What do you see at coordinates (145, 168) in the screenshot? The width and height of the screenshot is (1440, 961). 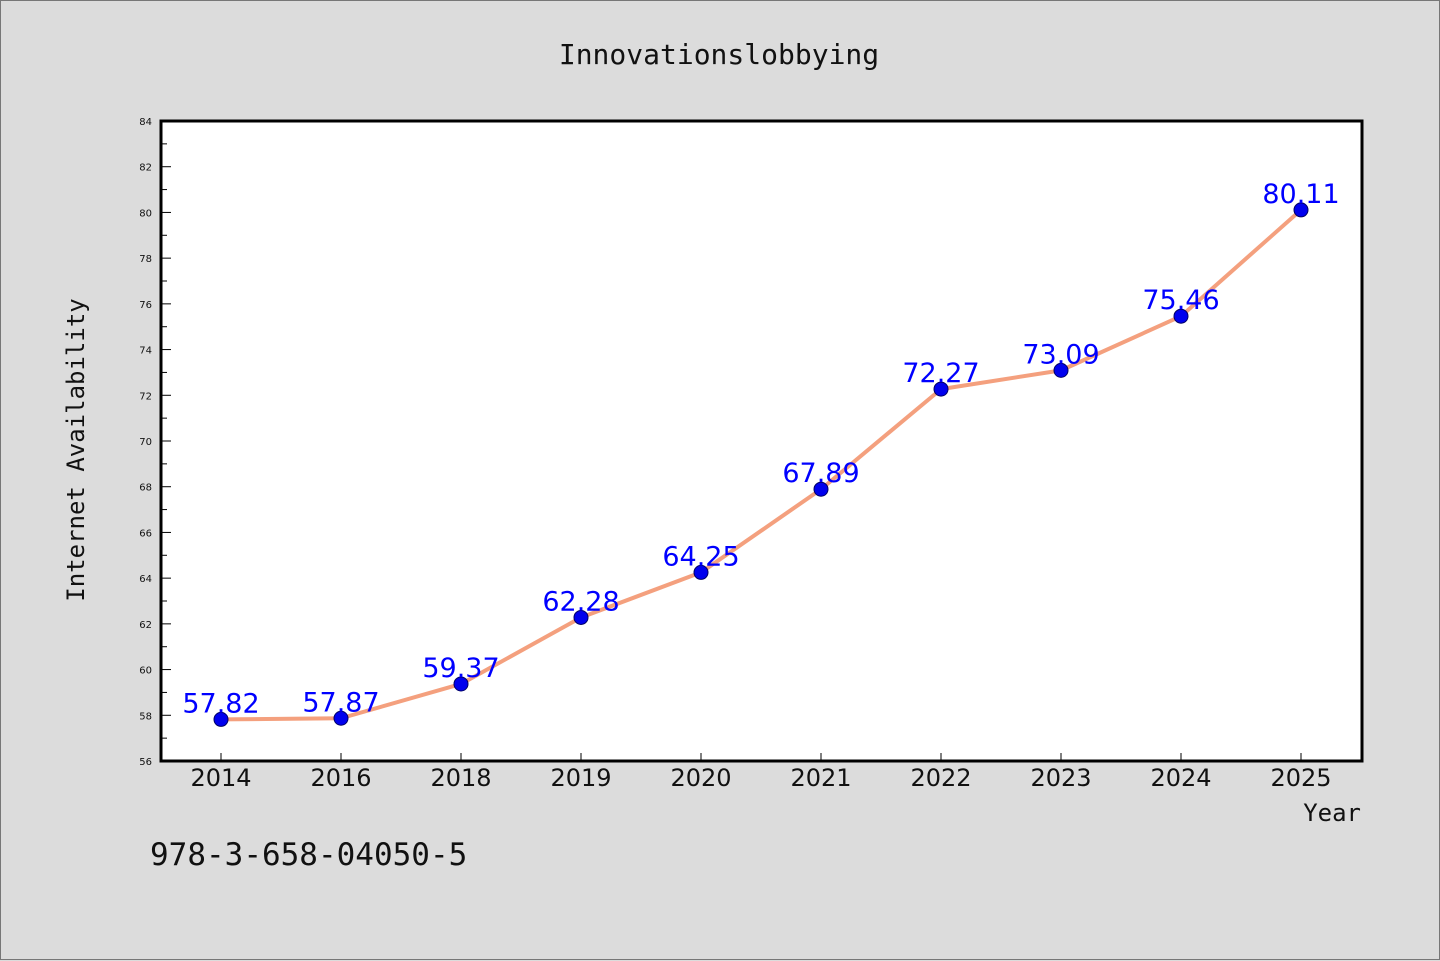 I see `y-tick-label: 82` at bounding box center [145, 168].